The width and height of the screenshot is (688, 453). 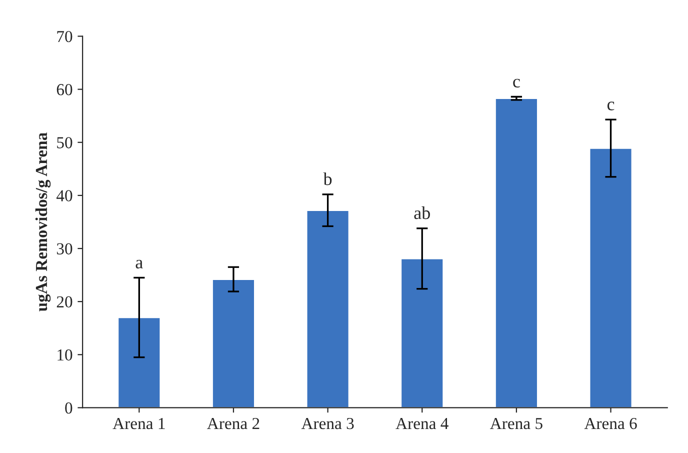 What do you see at coordinates (327, 424) in the screenshot?
I see `x-tick-label: Arena 3` at bounding box center [327, 424].